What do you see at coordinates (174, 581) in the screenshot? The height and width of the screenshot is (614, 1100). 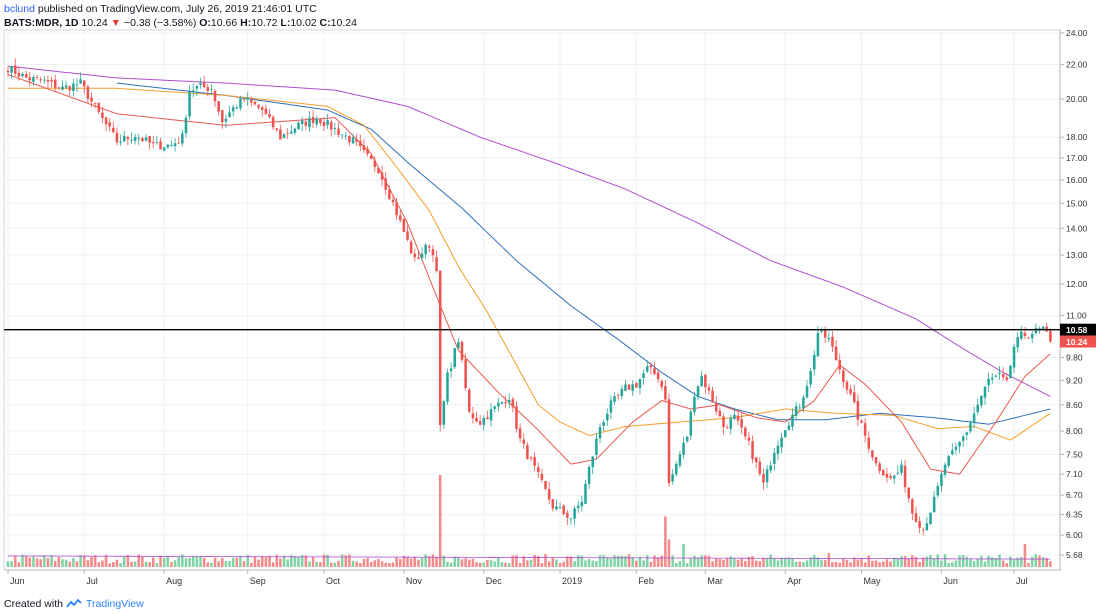 I see `x-tick-label: Aug` at bounding box center [174, 581].